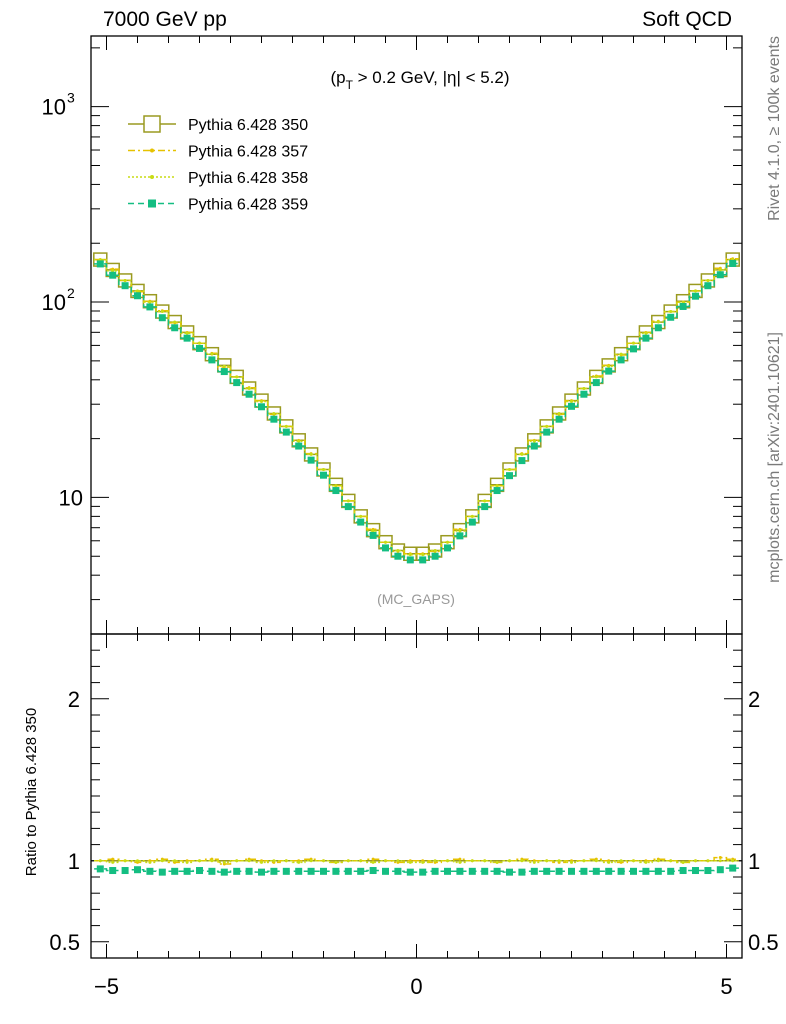 The height and width of the screenshot is (1024, 786). I want to click on legend-label-2: Pythia 6.428 358, so click(248, 178).